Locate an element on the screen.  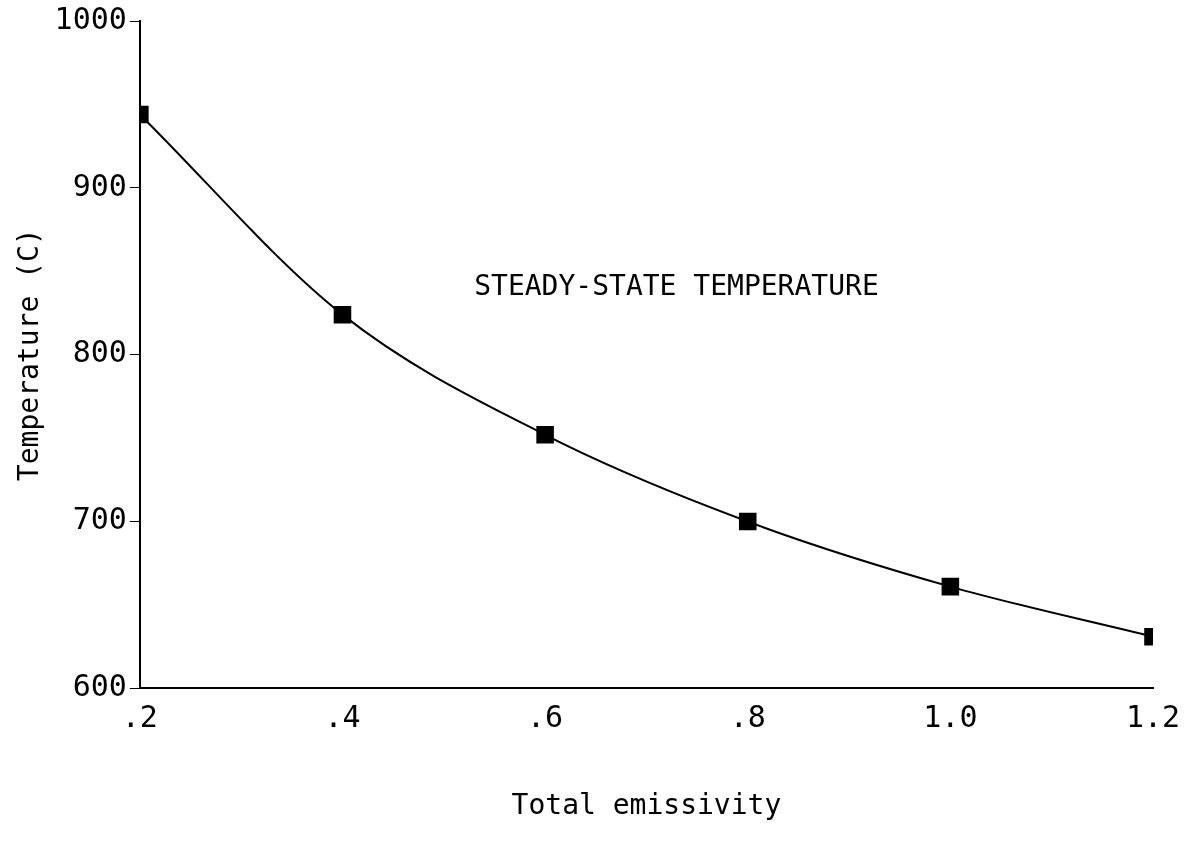
y-tick-label: 900 is located at coordinates (99, 185).